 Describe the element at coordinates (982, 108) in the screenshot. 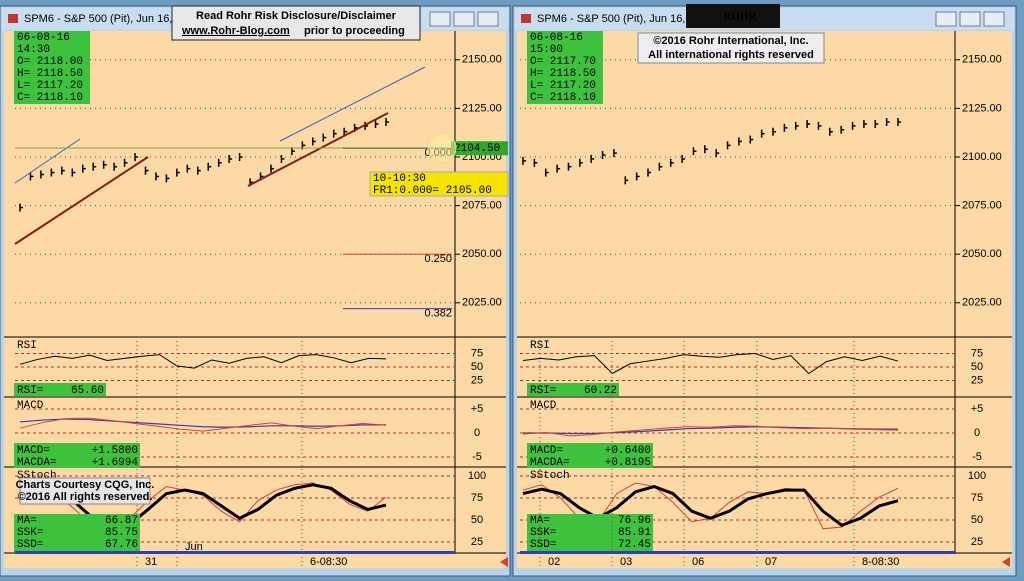

I see `price-tick-label: 2125.00` at that location.